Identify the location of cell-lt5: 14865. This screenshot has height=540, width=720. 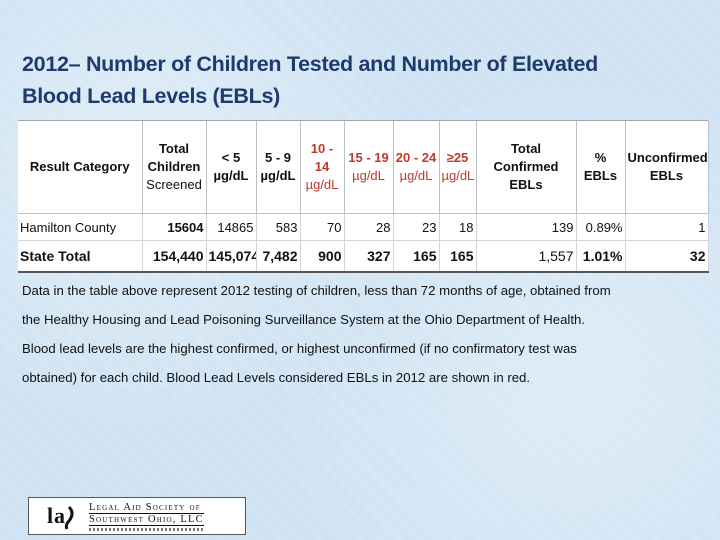
(231, 227).